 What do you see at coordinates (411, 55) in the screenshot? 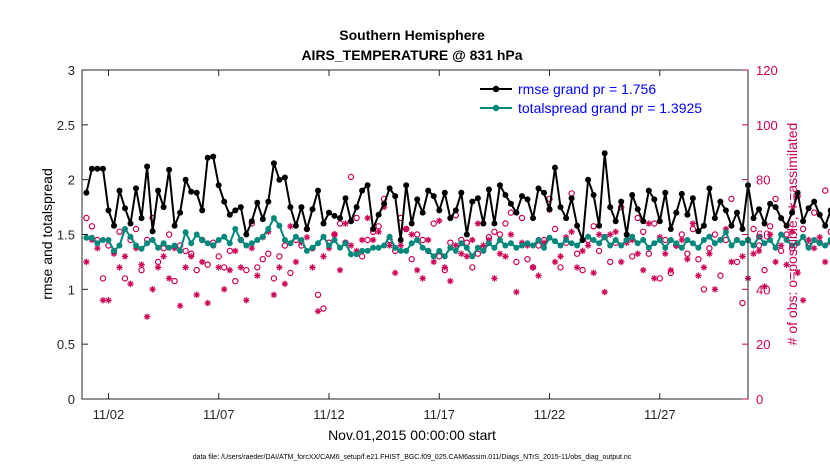
I see `chart-subtitle: AIRS_TEMPERATURE @ 831 hPa` at bounding box center [411, 55].